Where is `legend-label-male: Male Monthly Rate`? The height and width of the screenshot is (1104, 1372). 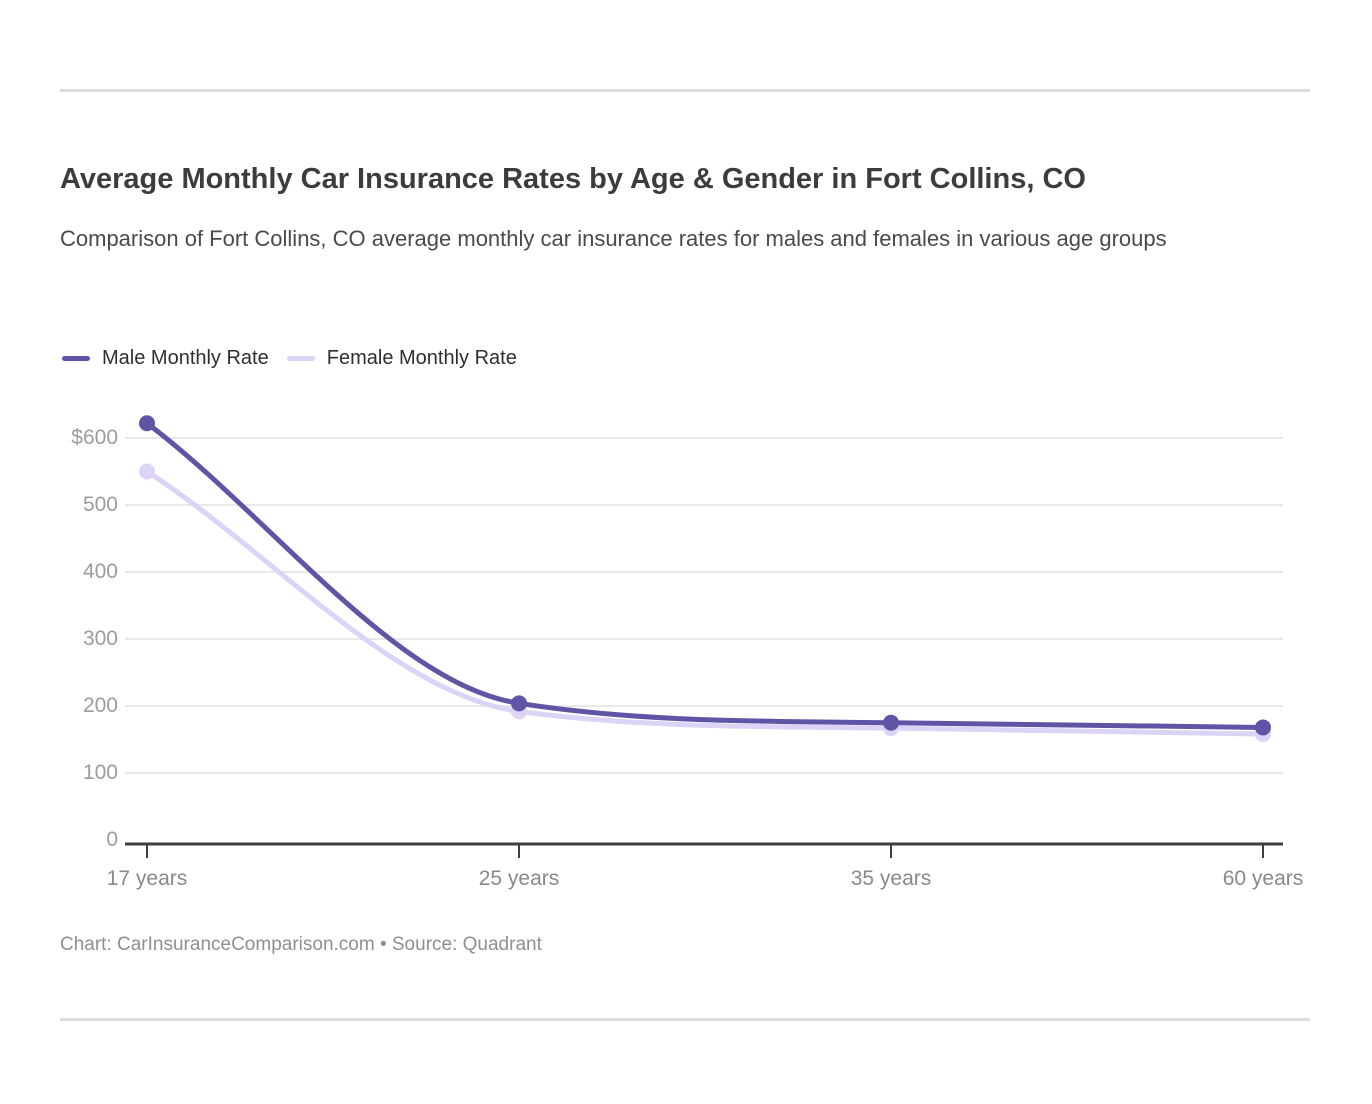
legend-label-male: Male Monthly Rate is located at coordinates (185, 358).